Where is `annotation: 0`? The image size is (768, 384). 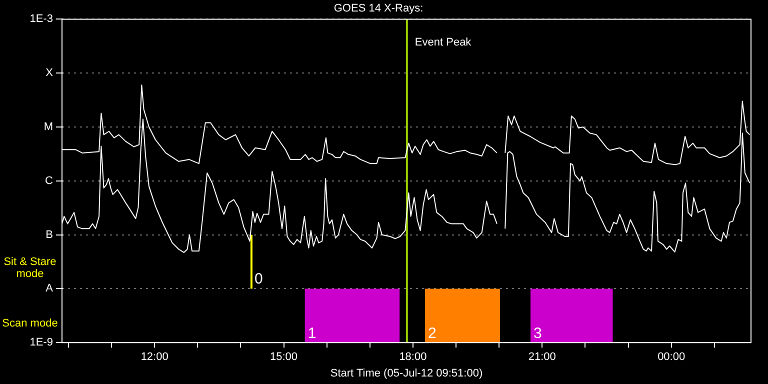
annotation: 0 is located at coordinates (258, 279).